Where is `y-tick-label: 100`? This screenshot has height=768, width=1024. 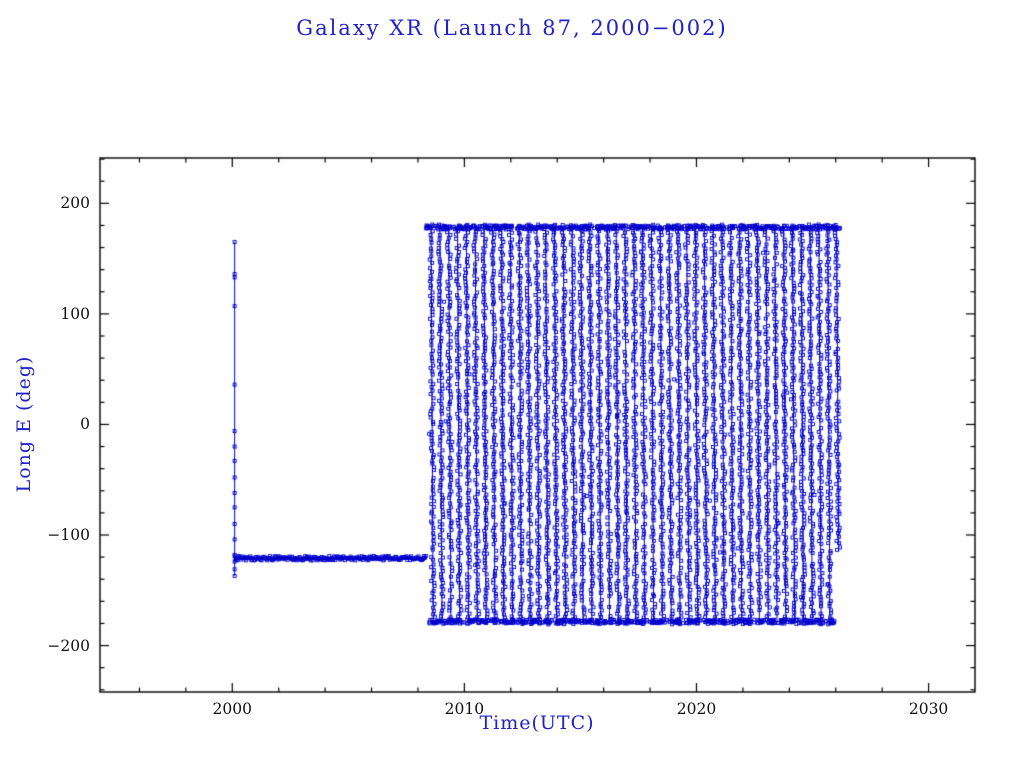 y-tick-label: 100 is located at coordinates (75, 313).